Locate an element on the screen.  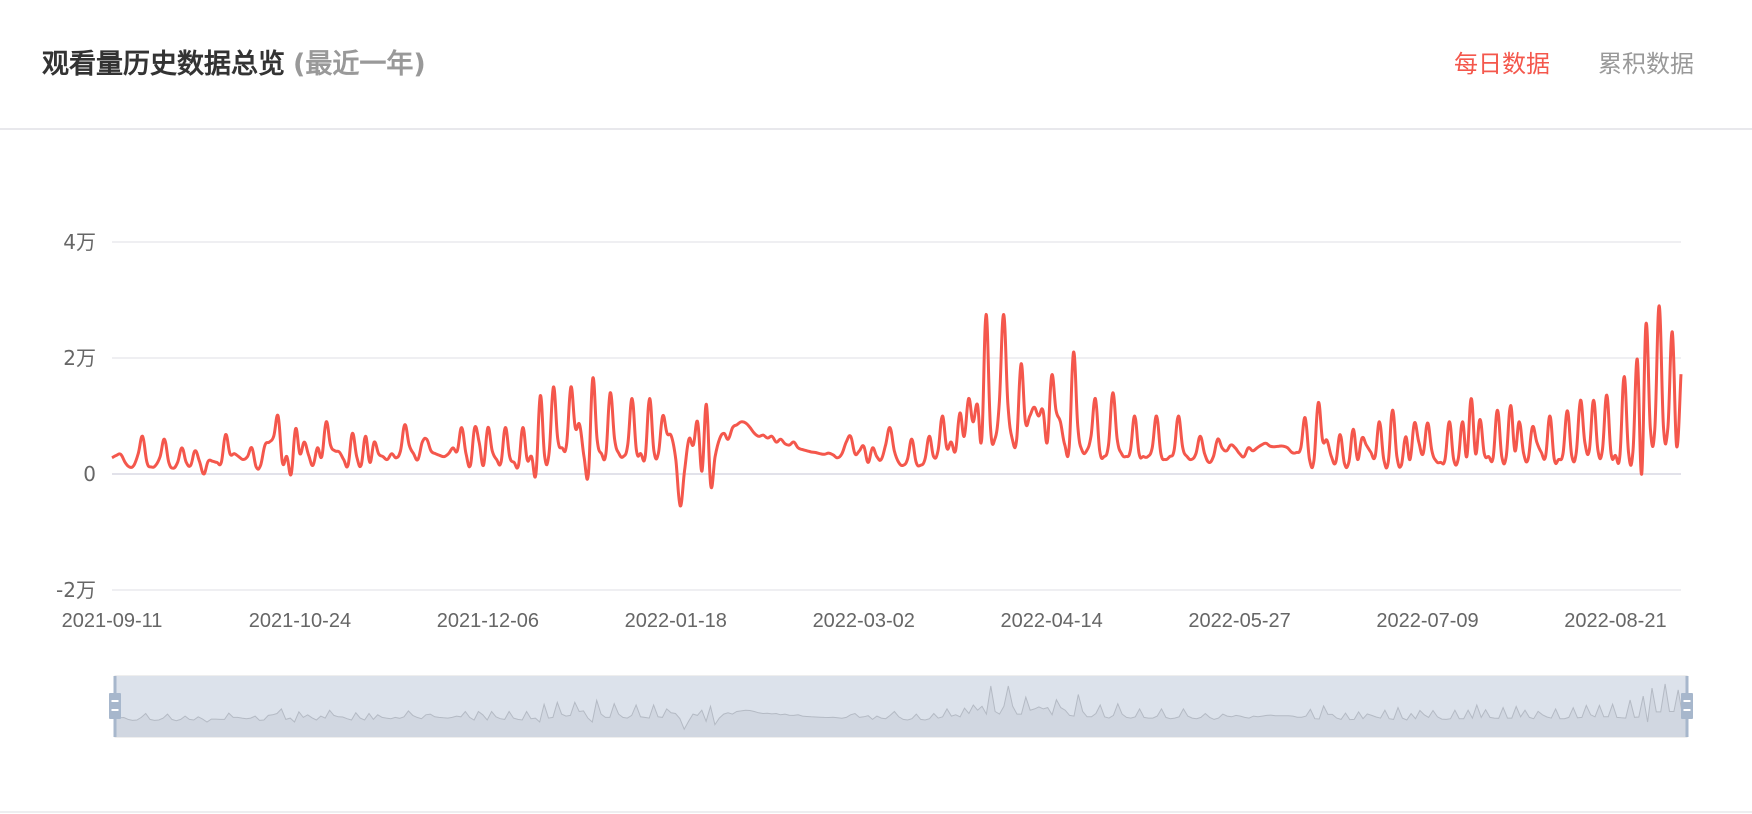
page-title: 观看量历史数据总览 (最近一年) is located at coordinates (234, 61).